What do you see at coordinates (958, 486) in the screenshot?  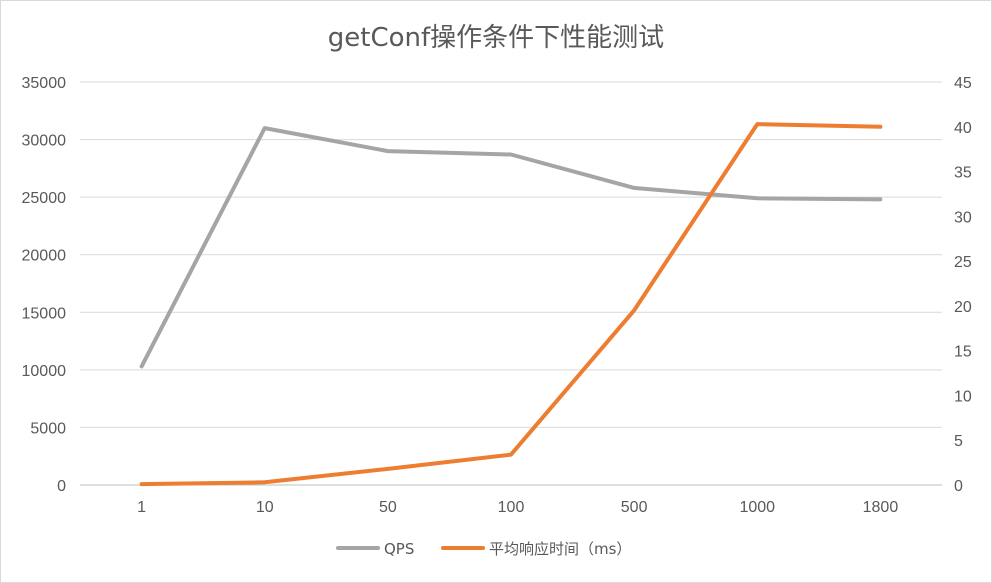 I see `right-tick-label: 0` at bounding box center [958, 486].